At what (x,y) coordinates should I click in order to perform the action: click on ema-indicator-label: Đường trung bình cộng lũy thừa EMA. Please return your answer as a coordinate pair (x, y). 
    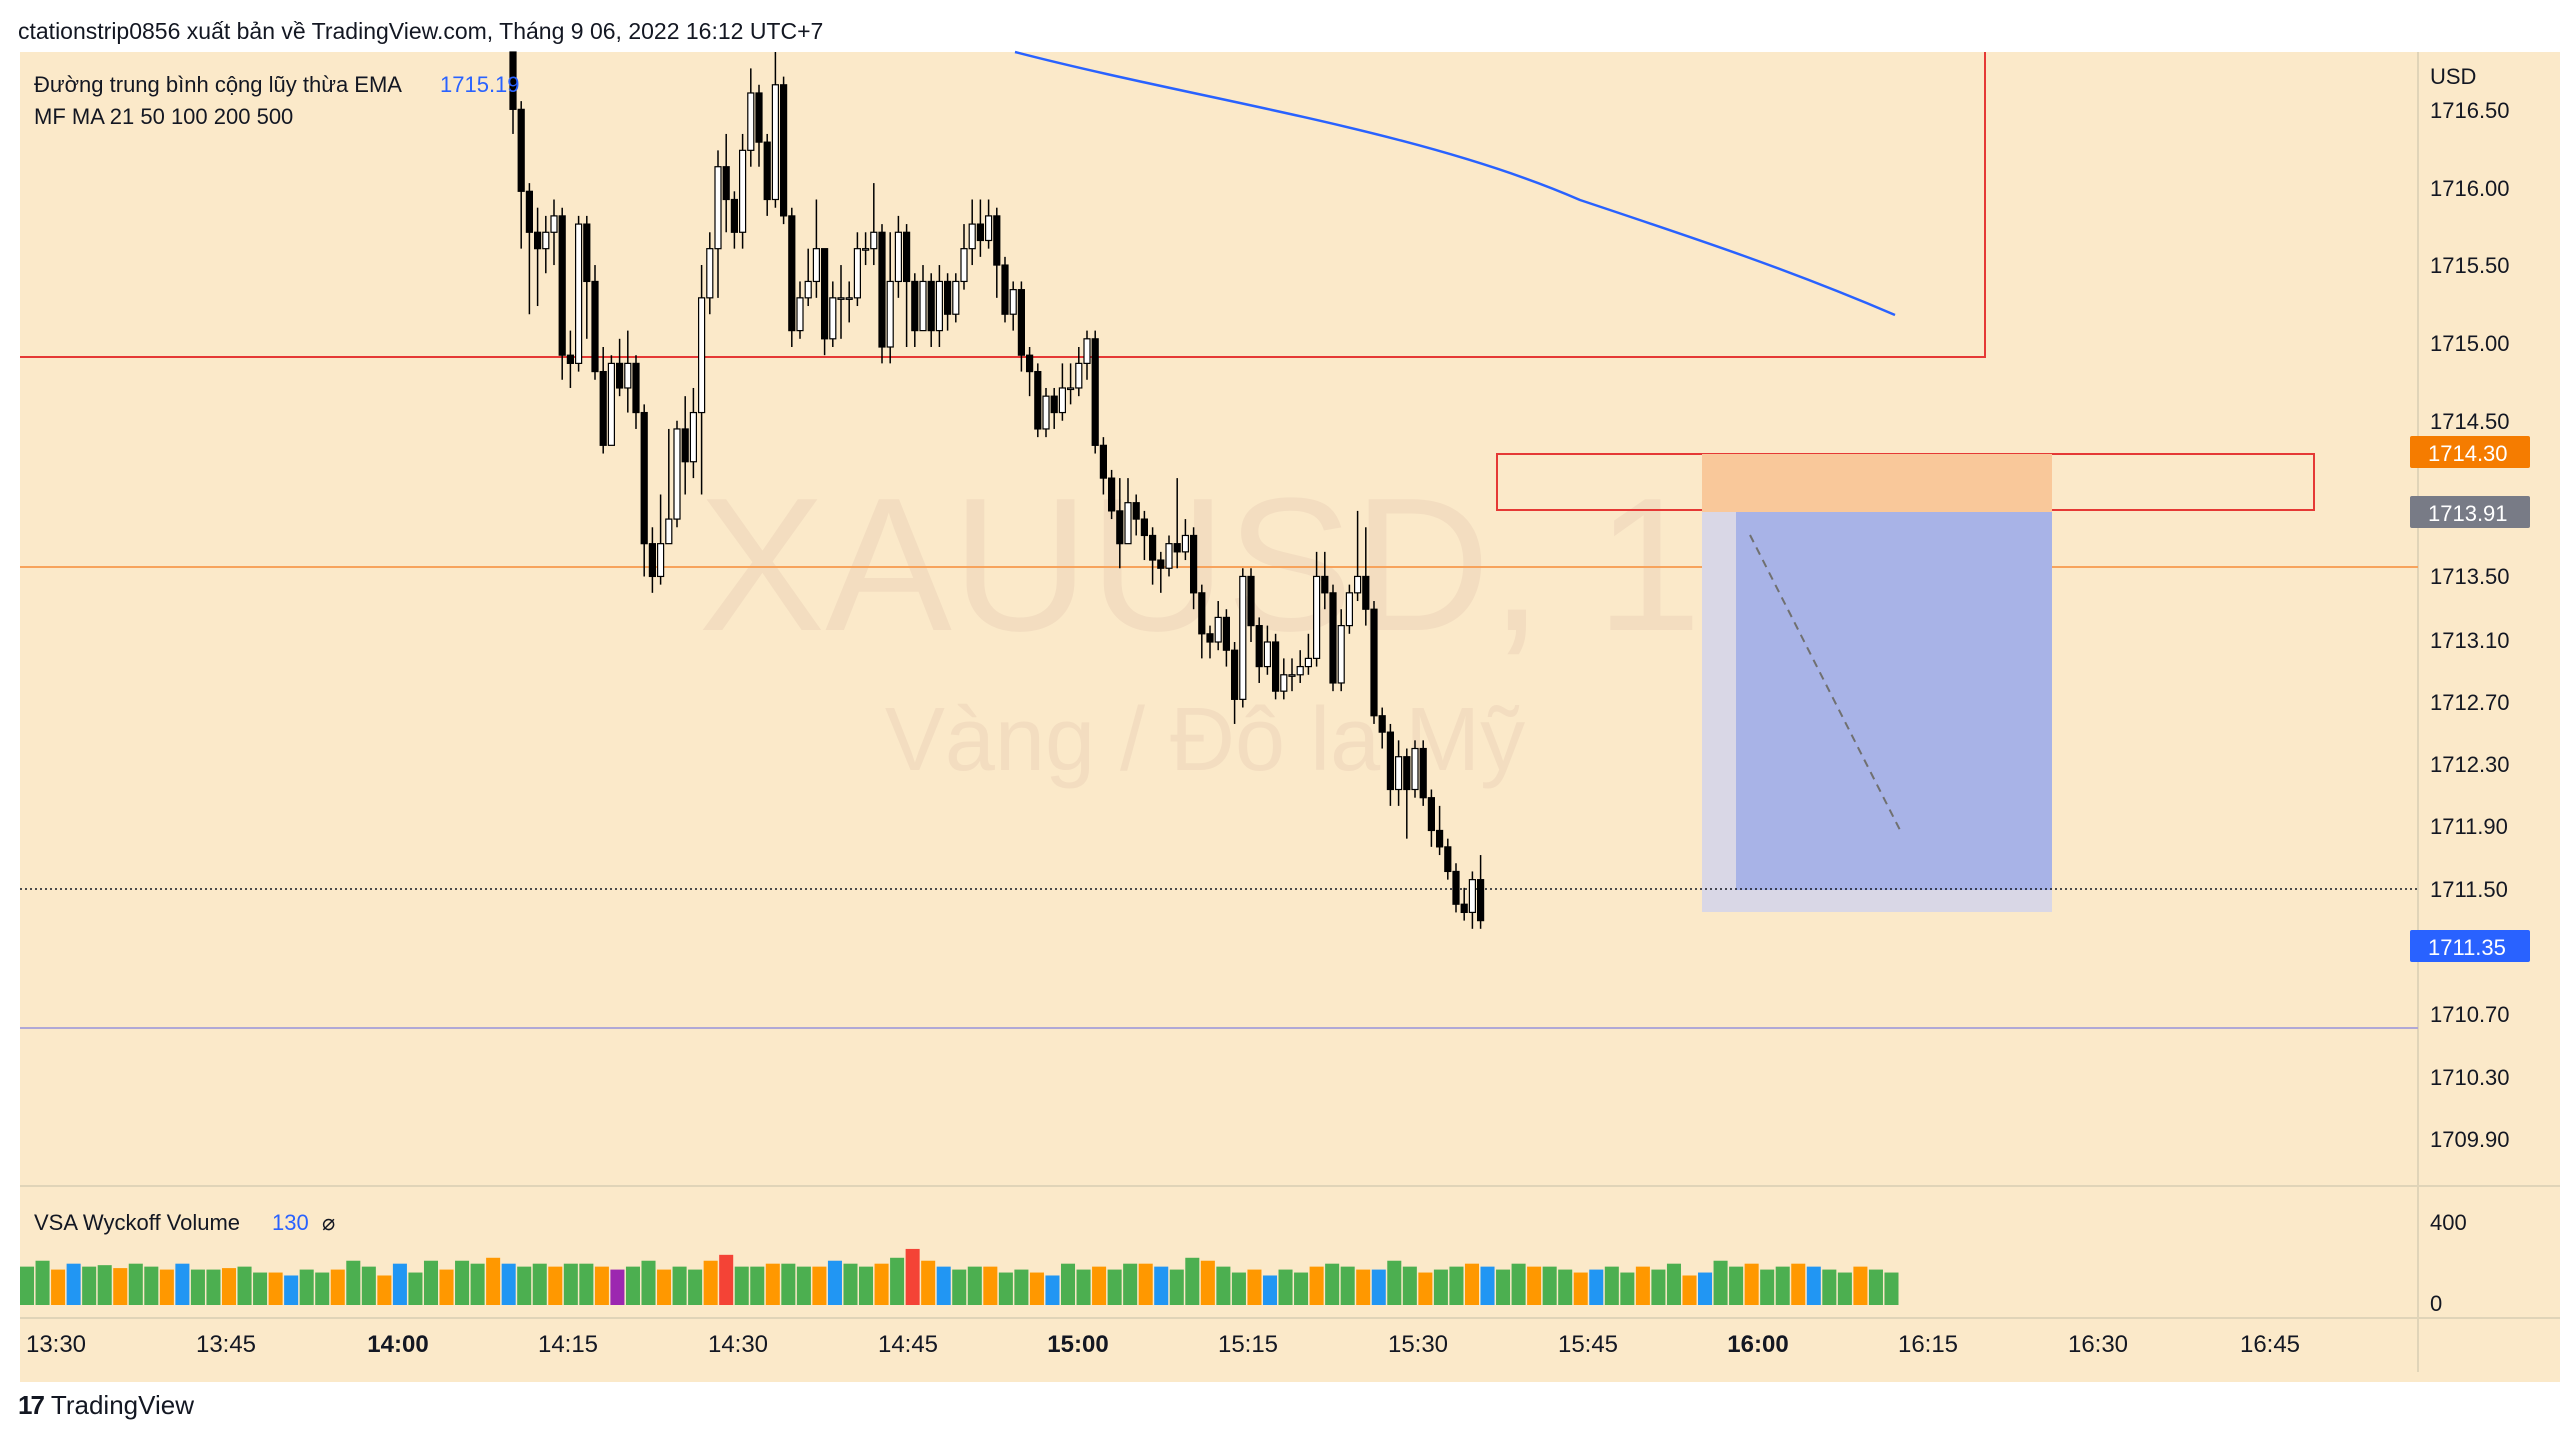
    Looking at the image, I should click on (218, 84).